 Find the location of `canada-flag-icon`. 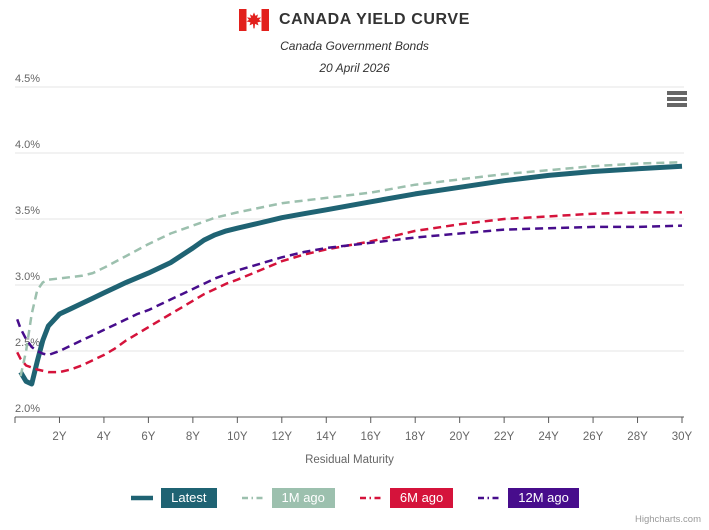

canada-flag-icon is located at coordinates (254, 20).